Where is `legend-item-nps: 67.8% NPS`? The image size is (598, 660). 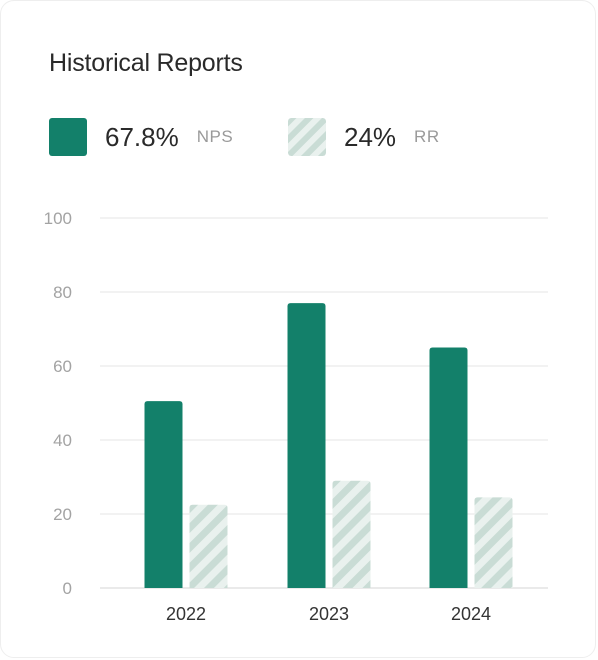 legend-item-nps: 67.8% NPS is located at coordinates (141, 137).